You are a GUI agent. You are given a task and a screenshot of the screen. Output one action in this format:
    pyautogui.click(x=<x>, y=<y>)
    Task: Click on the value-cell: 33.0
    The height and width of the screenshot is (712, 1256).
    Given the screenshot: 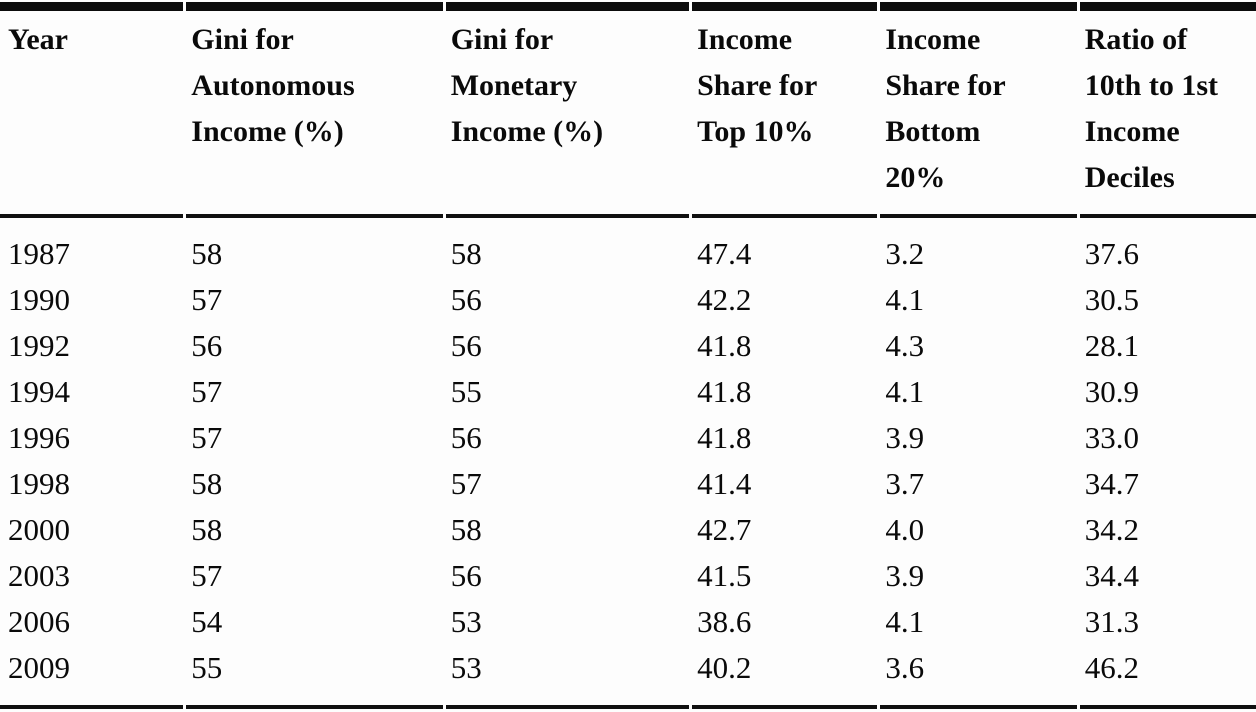 What is the action you would take?
    pyautogui.click(x=1111, y=437)
    